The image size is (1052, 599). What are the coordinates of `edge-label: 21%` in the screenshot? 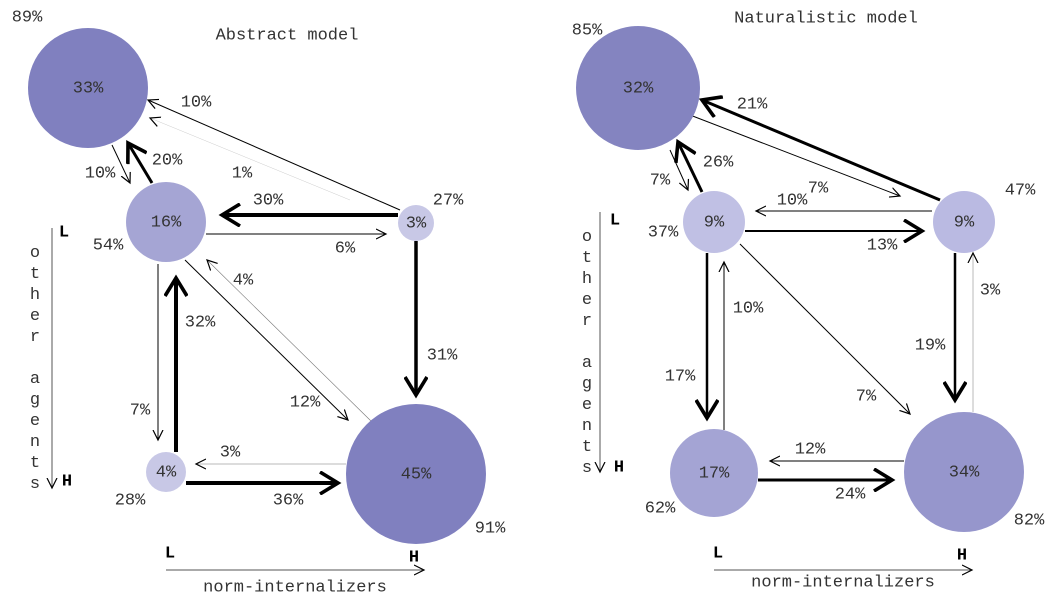 It's located at (752, 104).